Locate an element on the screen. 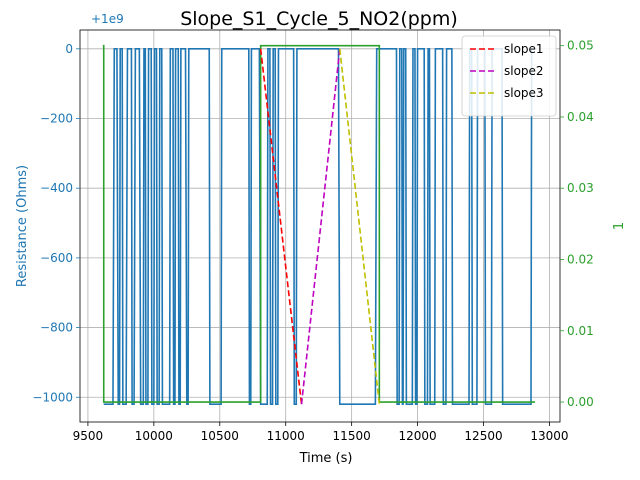  legend-box is located at coordinates (509, 76).